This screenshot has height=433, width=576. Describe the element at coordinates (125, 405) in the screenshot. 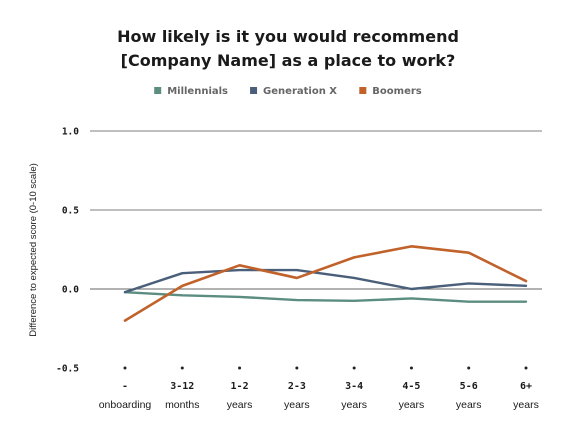

I see `x-tick-sublabel: onboarding` at that location.